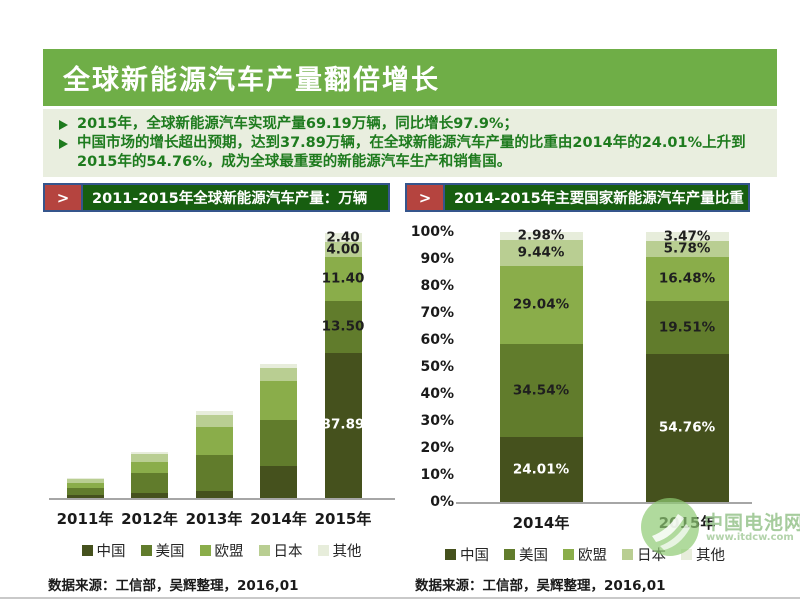 This screenshot has width=800, height=600. What do you see at coordinates (442, 502) in the screenshot?
I see `y-axis-tick-label: 0%` at bounding box center [442, 502].